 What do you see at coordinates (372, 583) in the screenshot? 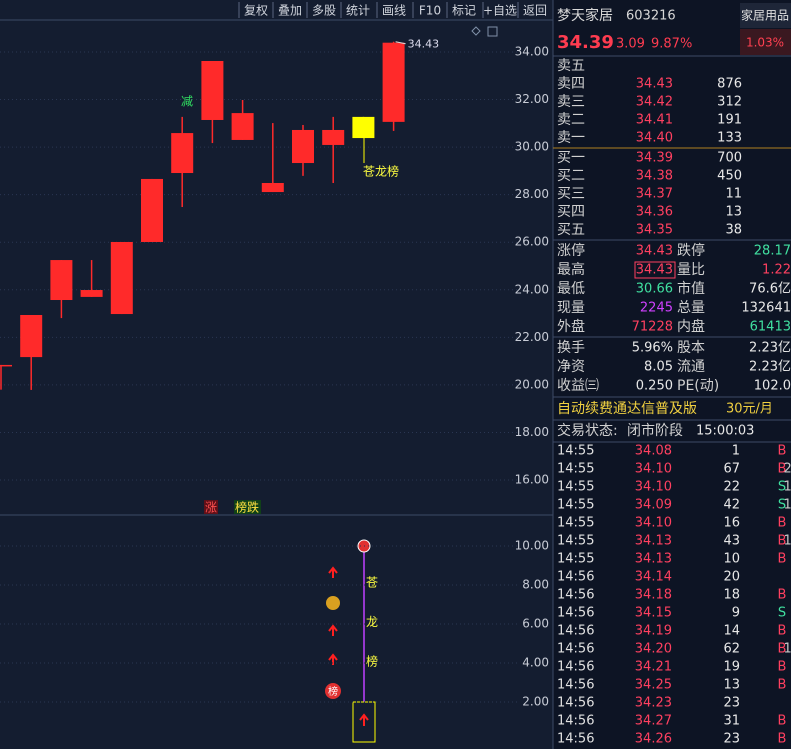
I see `signal-text: 苍` at bounding box center [372, 583].